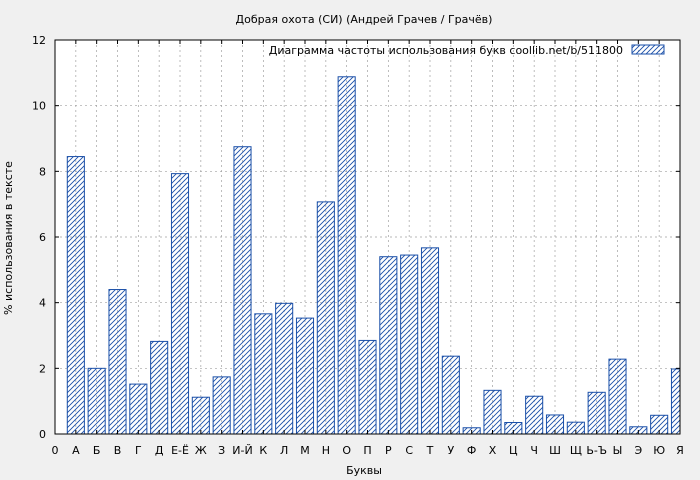  Describe the element at coordinates (388, 345) in the screenshot. I see `bar-Р` at that location.